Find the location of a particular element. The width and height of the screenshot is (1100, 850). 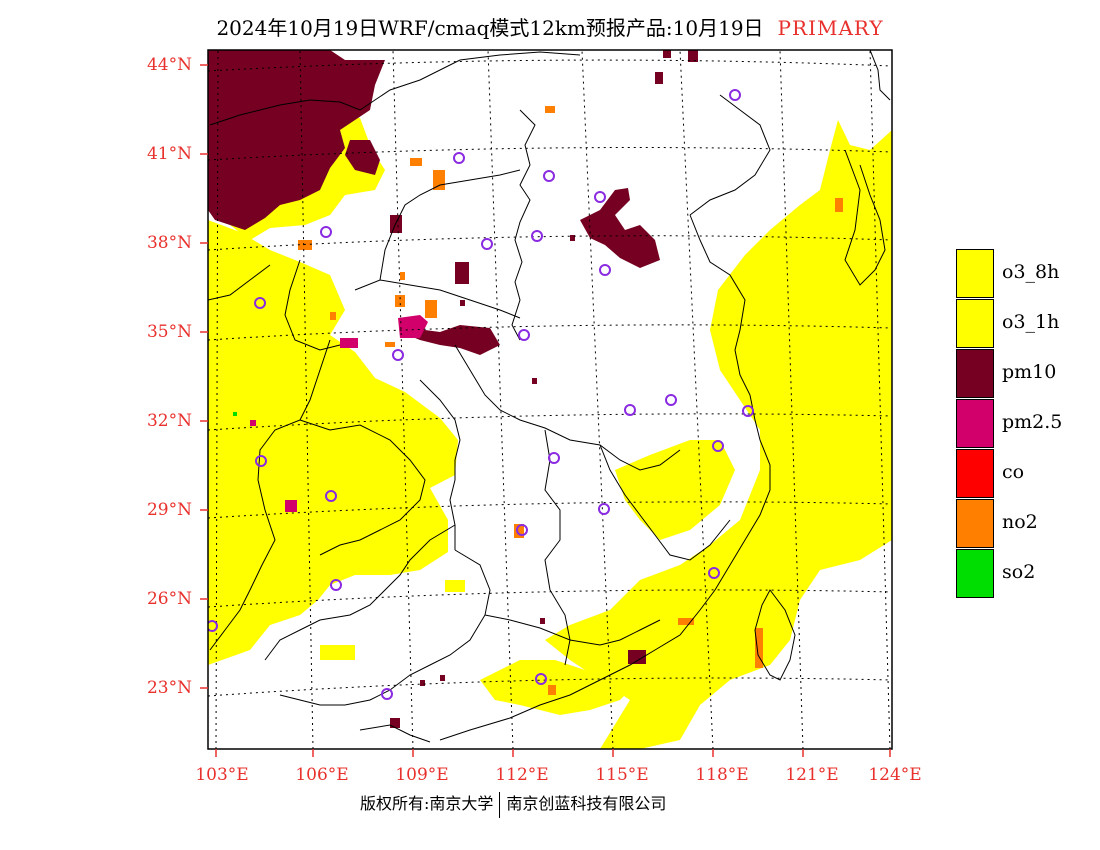

legend-label: so2 is located at coordinates (1019, 572).